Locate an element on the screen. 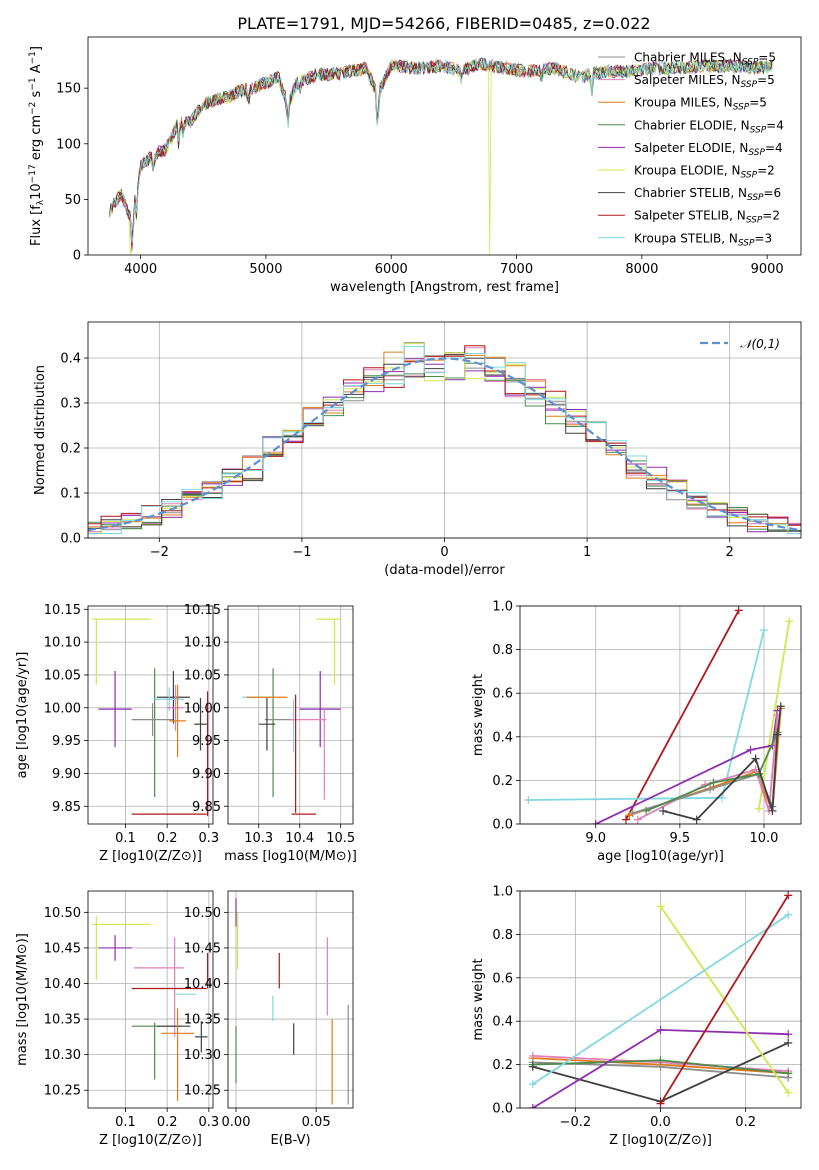  x-tick-label: −1 is located at coordinates (301, 552).